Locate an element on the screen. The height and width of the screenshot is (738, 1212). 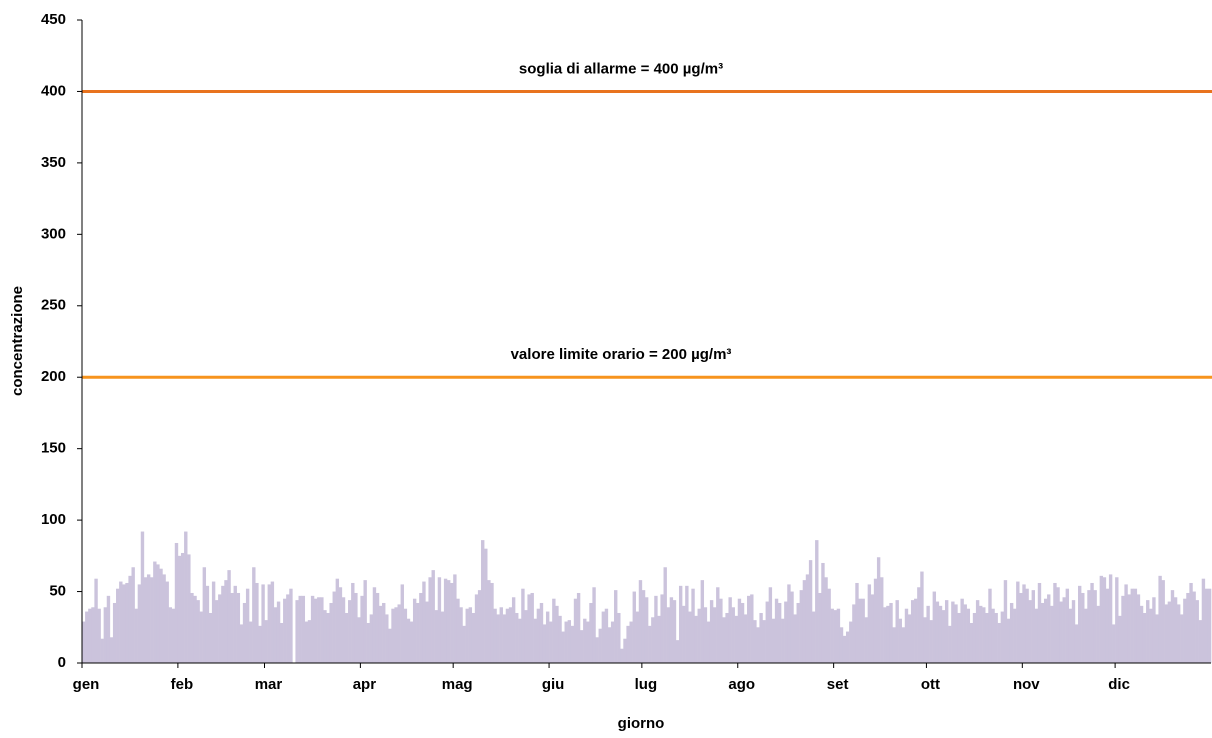
x-tick-label: apr is located at coordinates (365, 684).